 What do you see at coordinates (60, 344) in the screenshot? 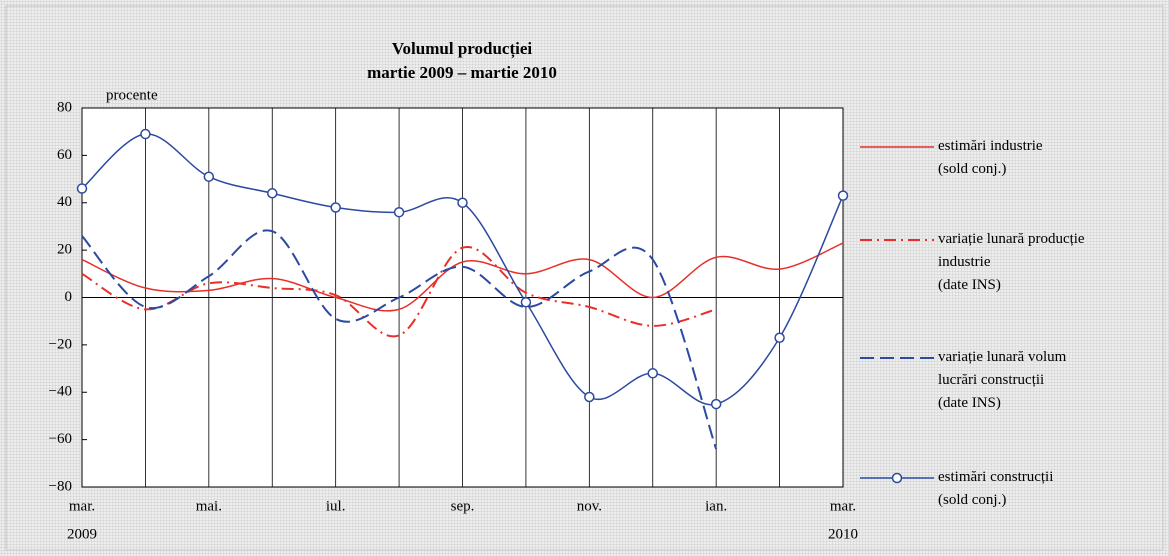
I see `y-tick-label: −20` at bounding box center [60, 344].